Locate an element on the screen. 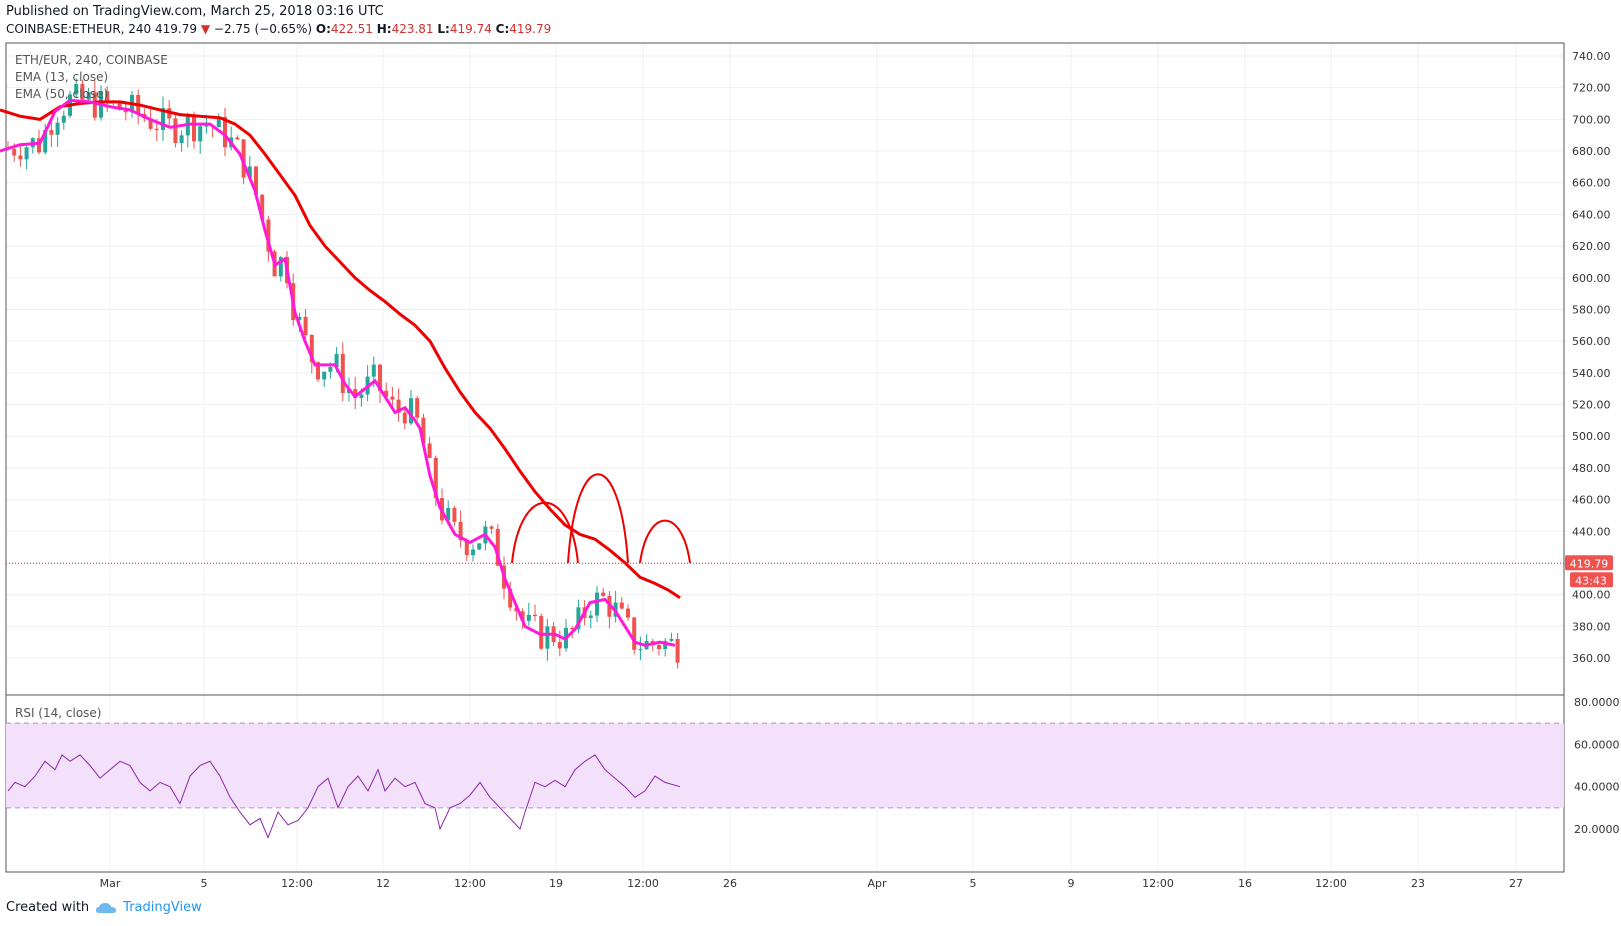  price-tick-label: 500.00 is located at coordinates (1591, 436).